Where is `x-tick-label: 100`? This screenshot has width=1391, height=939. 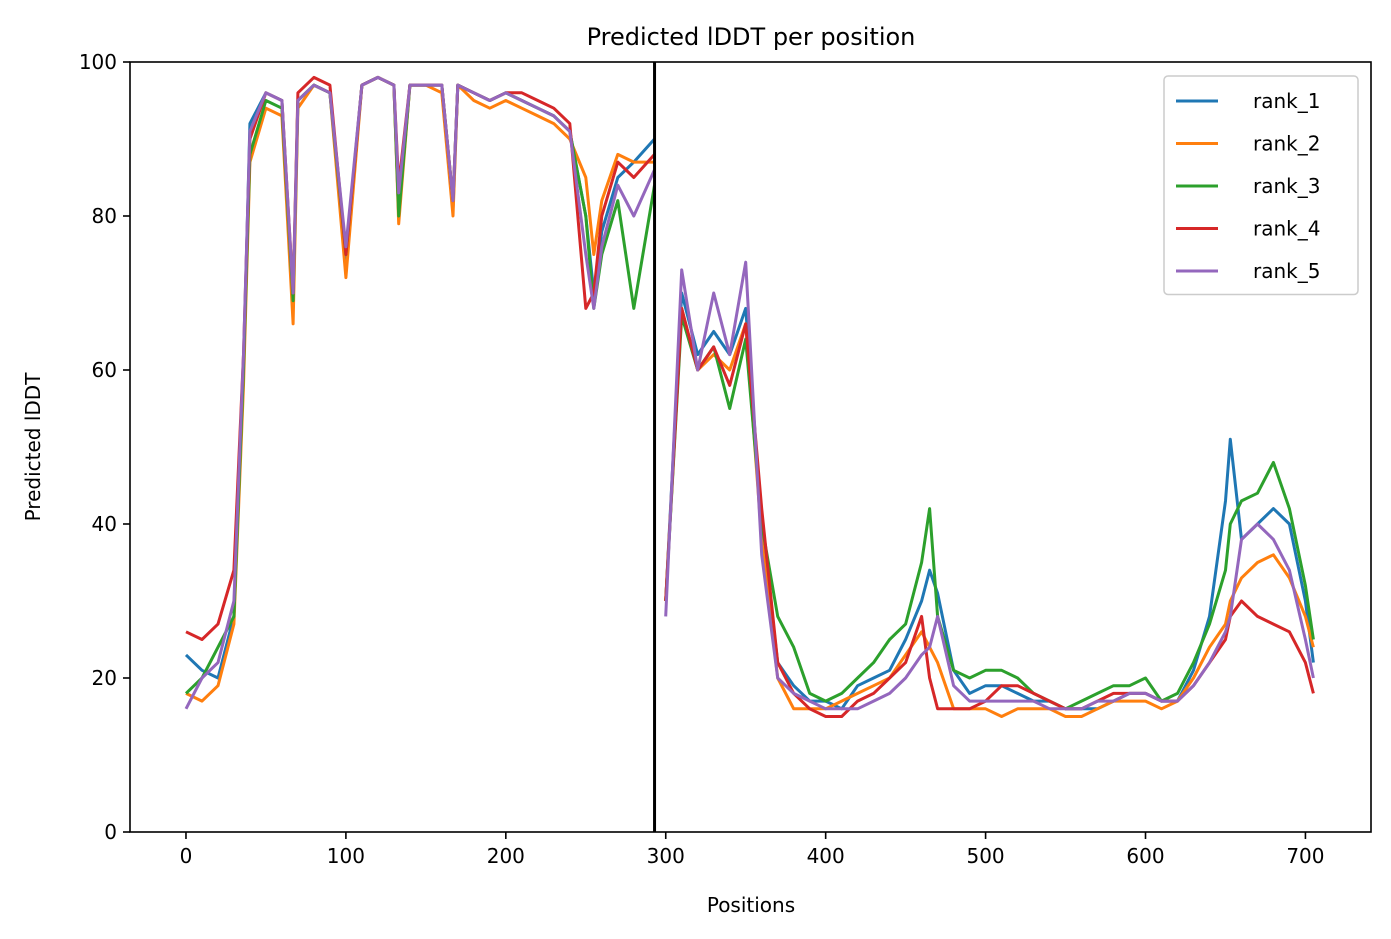 x-tick-label: 100 is located at coordinates (346, 856).